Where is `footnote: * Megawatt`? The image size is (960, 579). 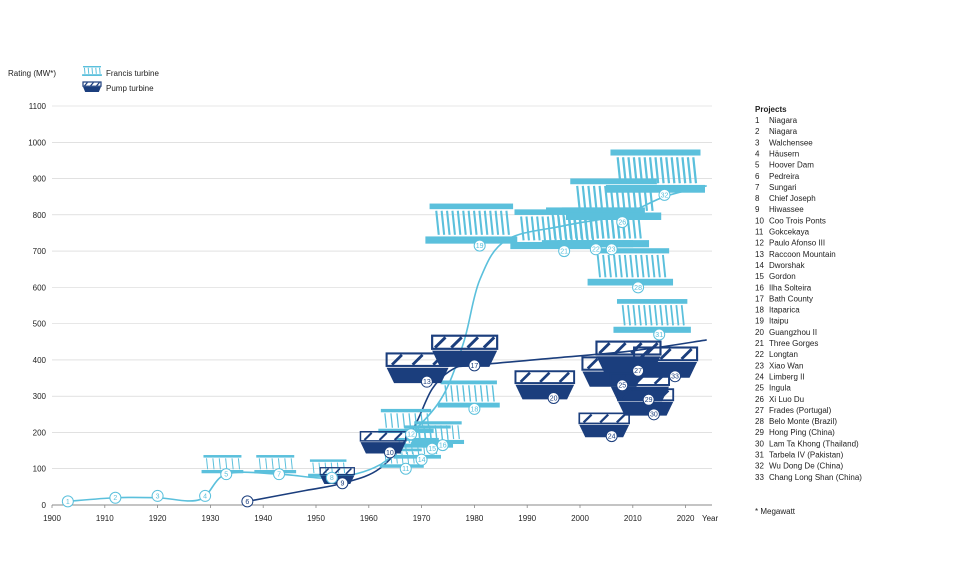 footnote: * Megawatt is located at coordinates (775, 511).